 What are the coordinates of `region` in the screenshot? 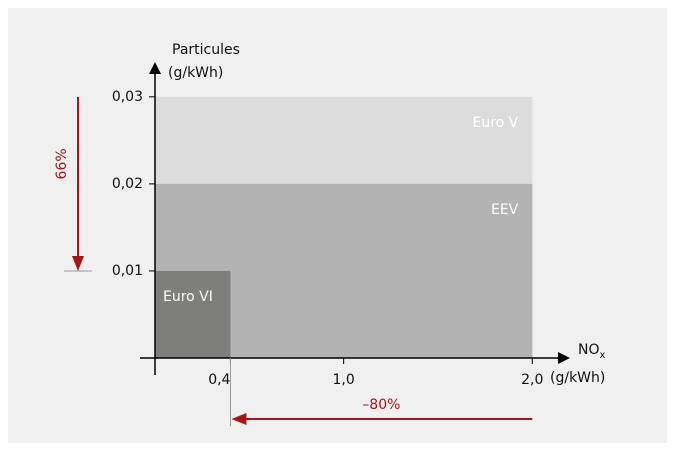 It's located at (193, 314).